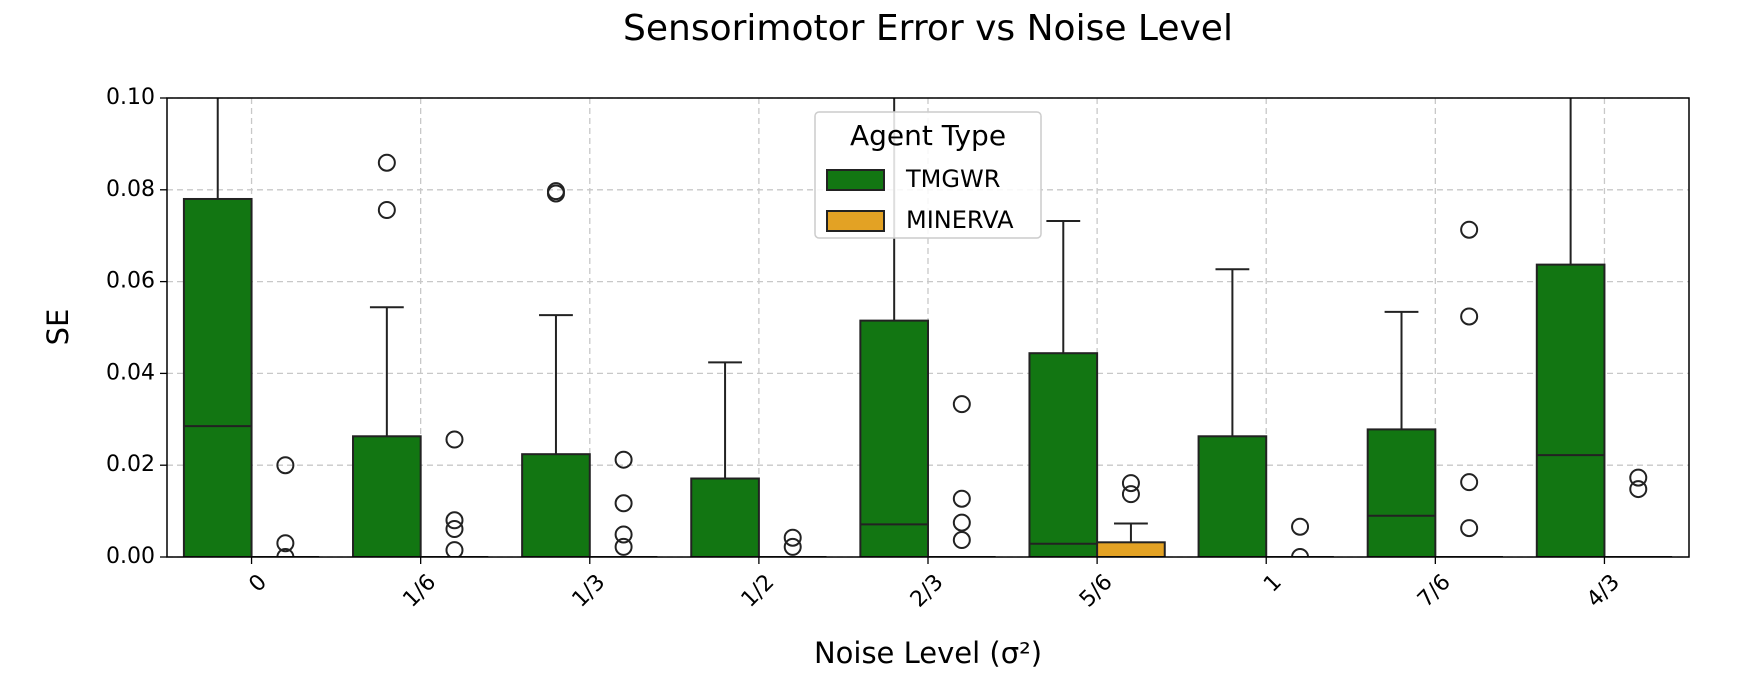 This screenshot has width=1746, height=696. I want to click on y-tick-label: 0.02, so click(130, 464).